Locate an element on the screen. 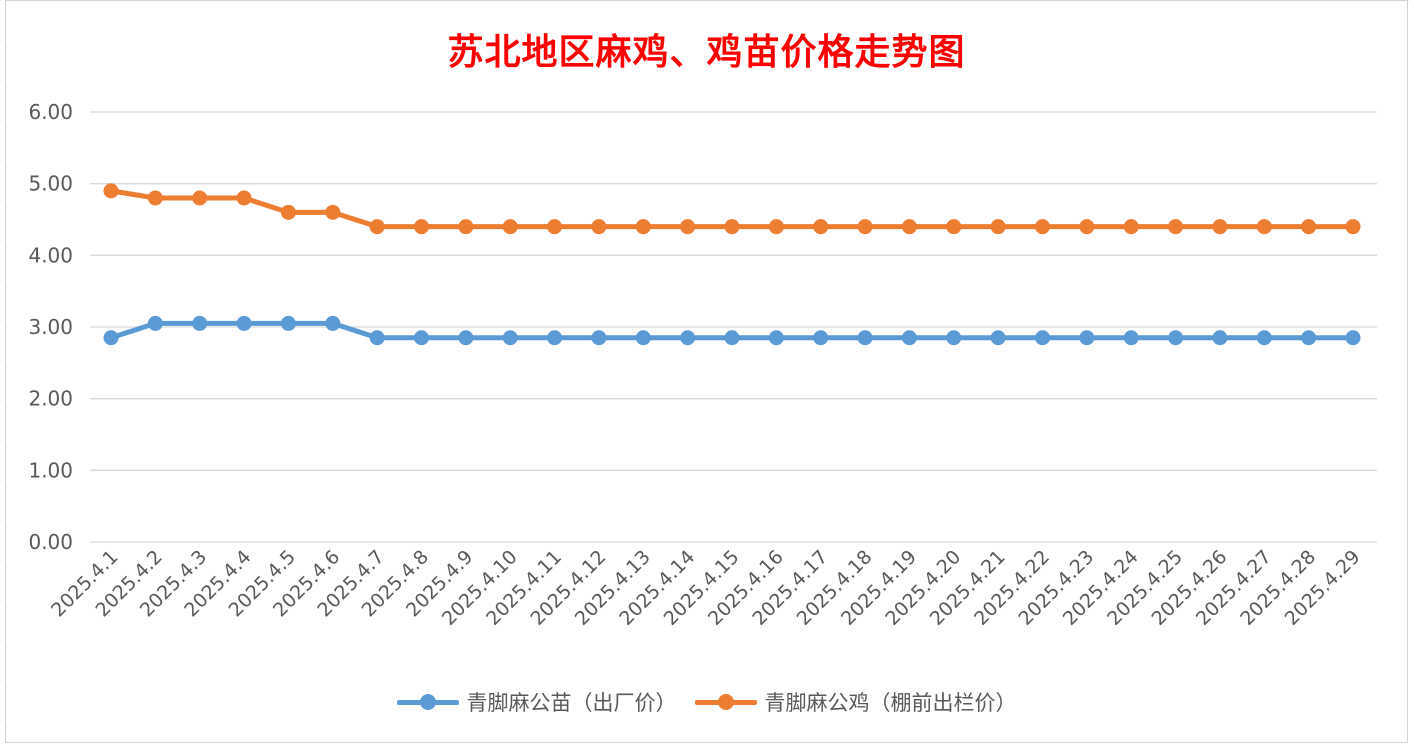 This screenshot has width=1414, height=748. chart-title: 苏北地区麻鸡、鸡苗价格走势图 is located at coordinates (706, 52).